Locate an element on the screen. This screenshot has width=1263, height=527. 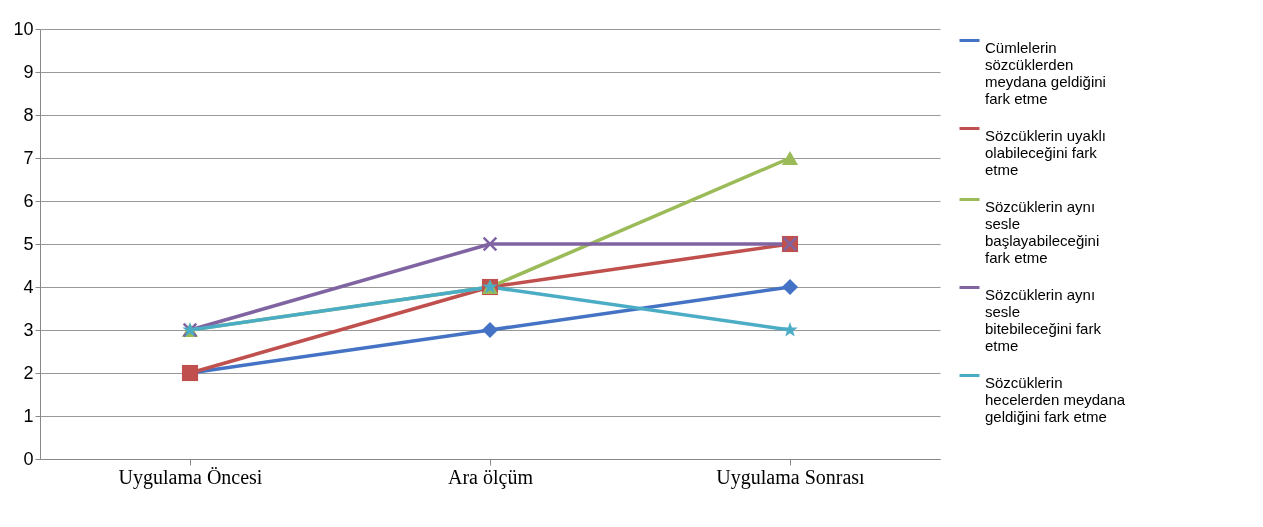
x-tick-label: Uygulama Öncesi is located at coordinates (190, 477).